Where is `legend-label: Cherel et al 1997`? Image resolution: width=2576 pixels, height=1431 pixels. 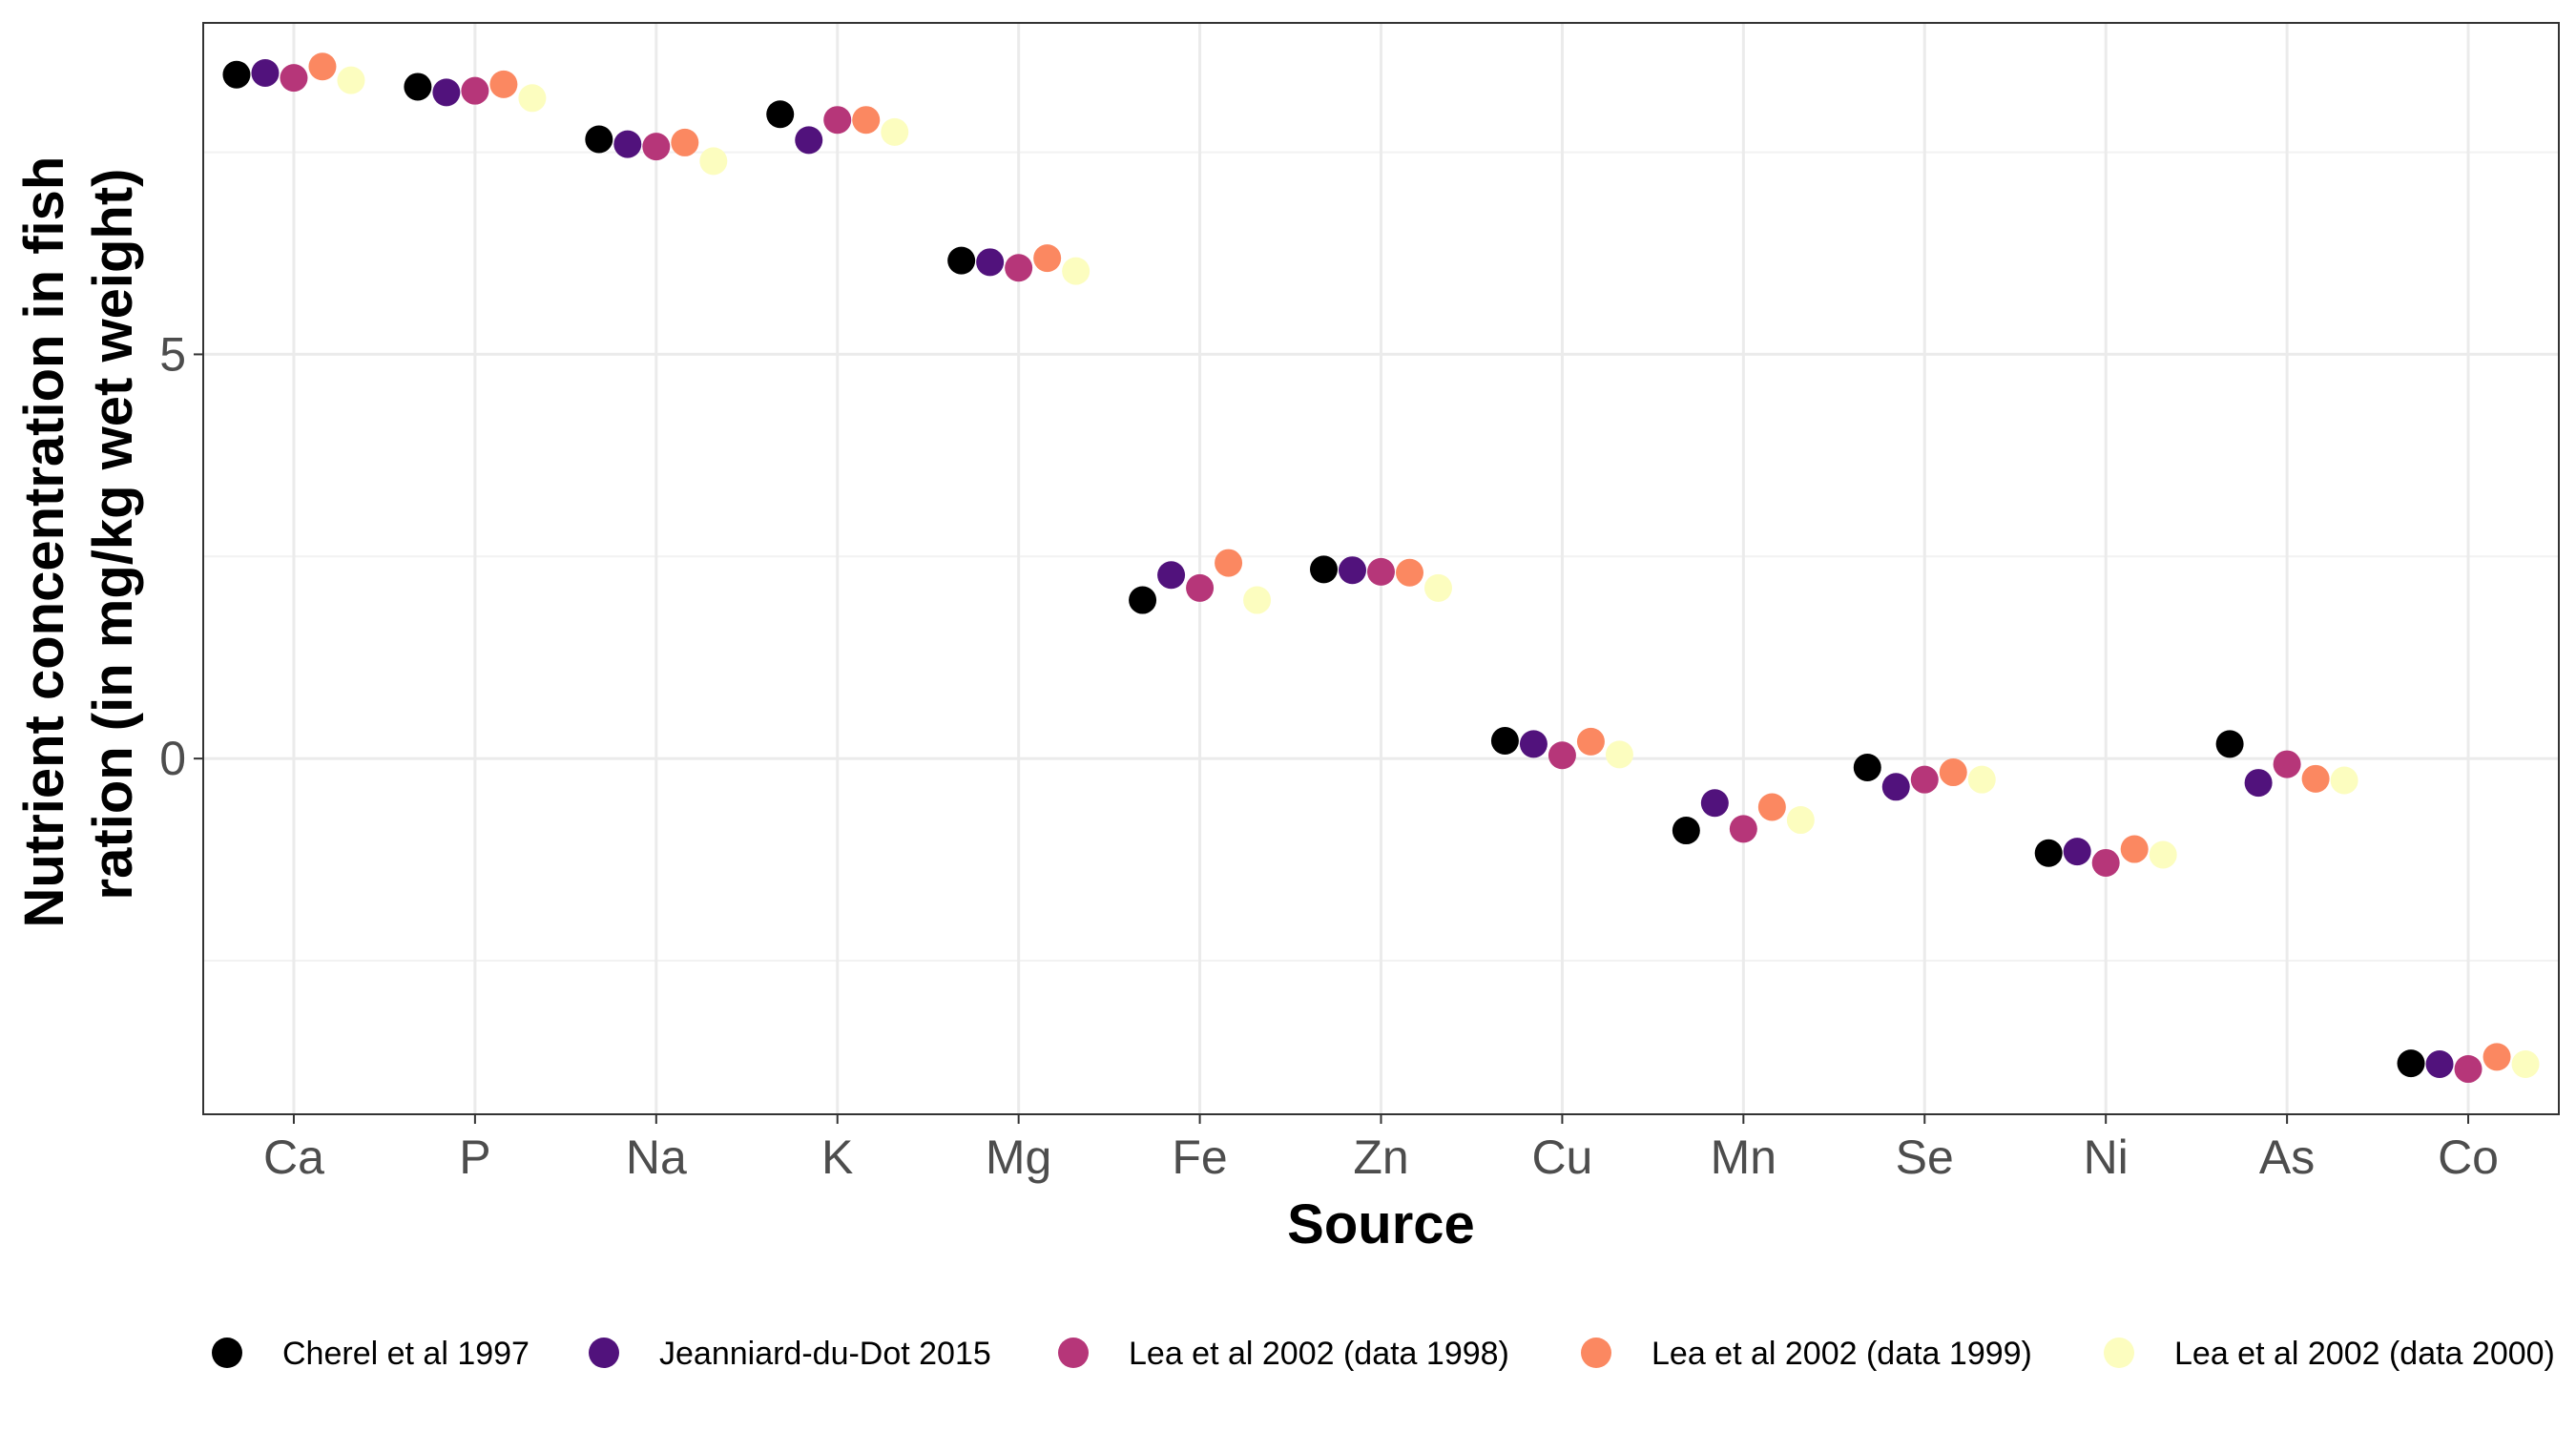 legend-label: Cherel et al 1997 is located at coordinates (406, 1354).